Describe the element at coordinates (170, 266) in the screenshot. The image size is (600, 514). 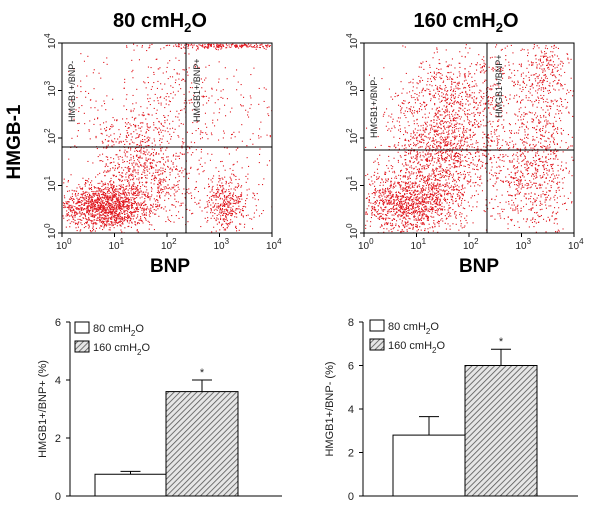
I see `flow-x-axis-label-80: BNP` at that location.